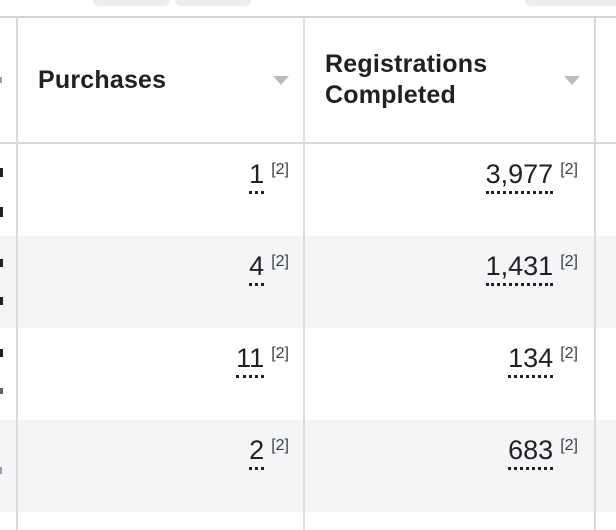 The image size is (616, 530). What do you see at coordinates (102, 79) in the screenshot?
I see `column-header-label: Purchases` at bounding box center [102, 79].